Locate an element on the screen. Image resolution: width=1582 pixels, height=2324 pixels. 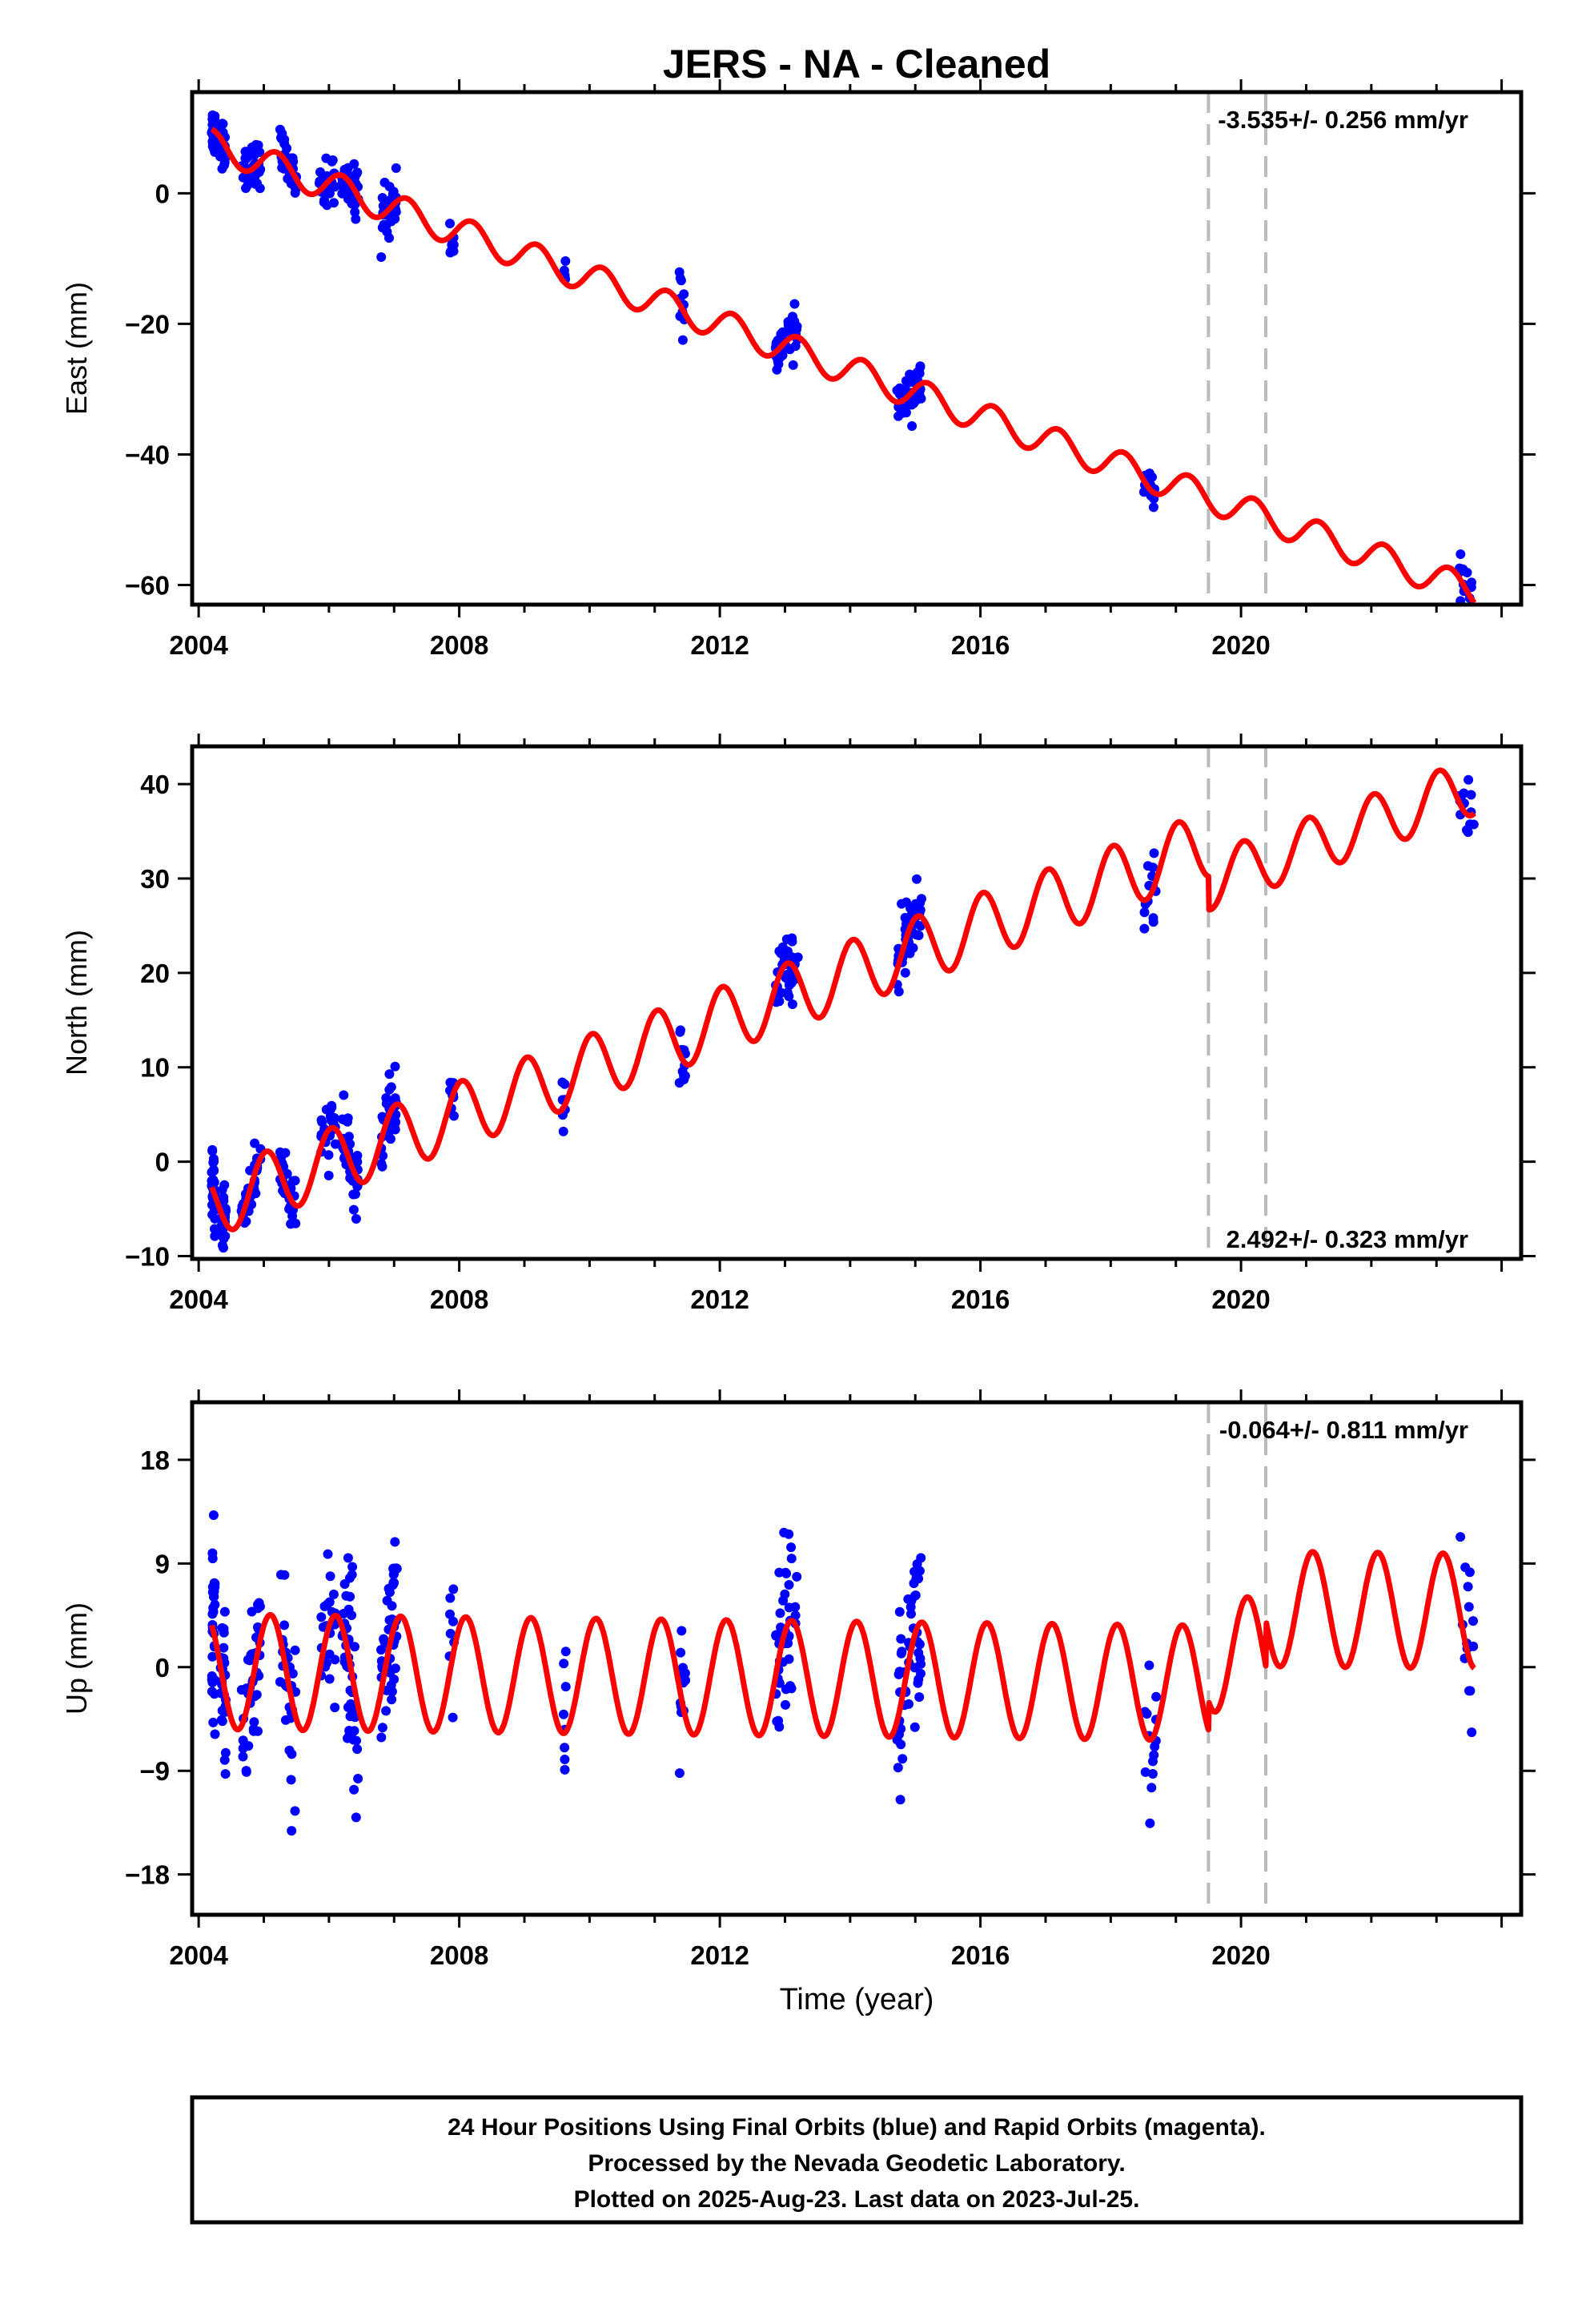
y-tick-label: 18 is located at coordinates (155, 1460).